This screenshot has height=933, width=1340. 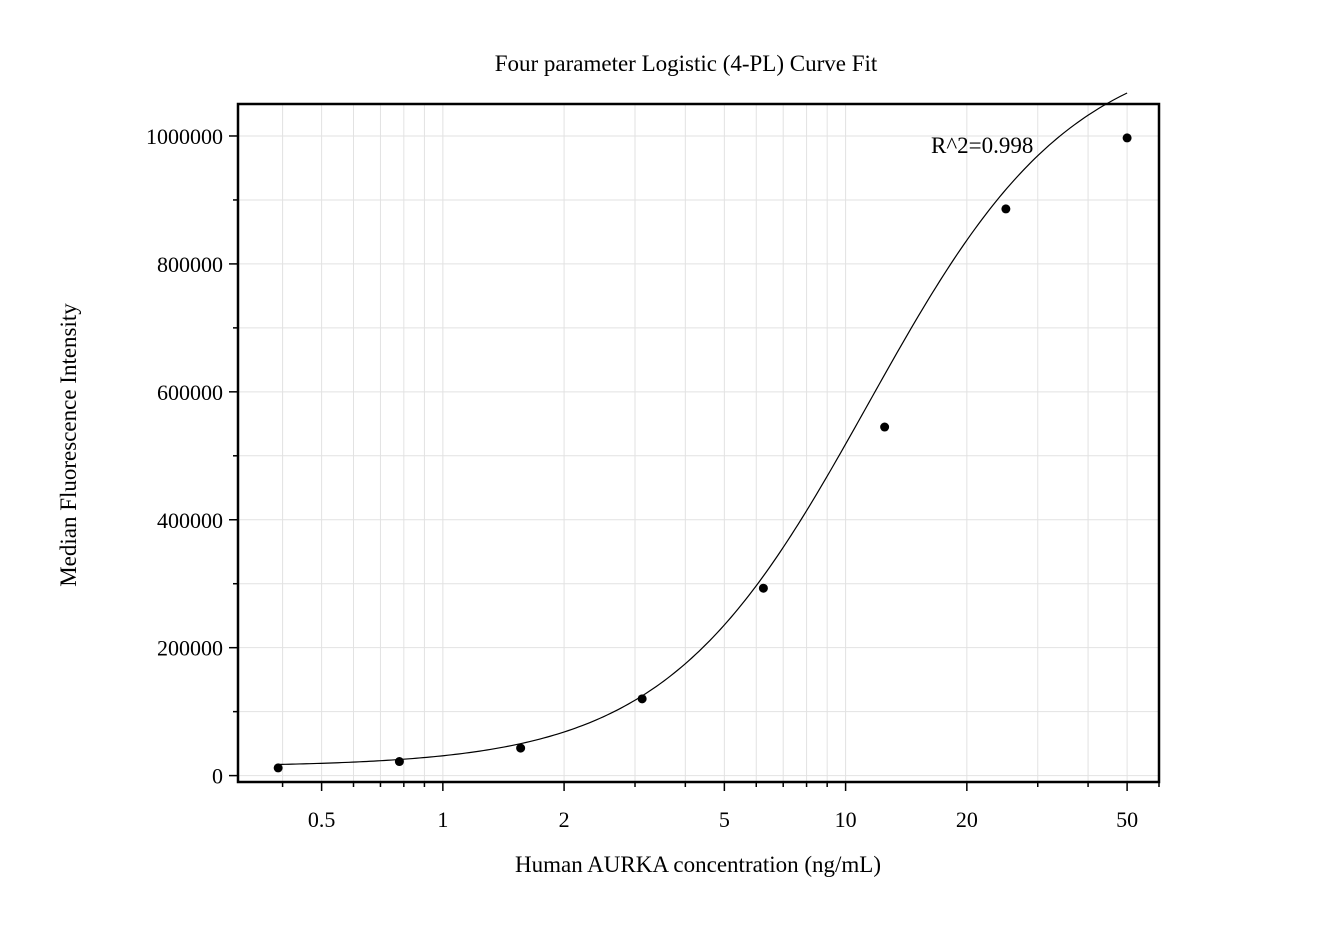 What do you see at coordinates (190, 520) in the screenshot?
I see `y-tick-label: 400000` at bounding box center [190, 520].